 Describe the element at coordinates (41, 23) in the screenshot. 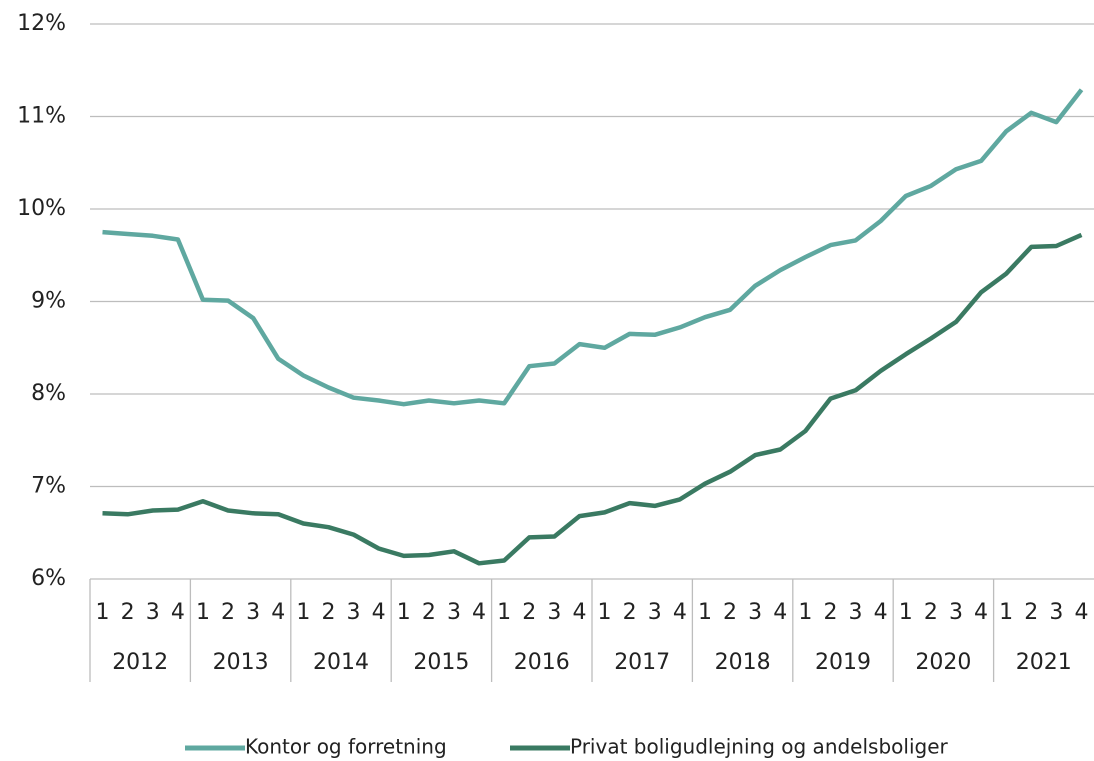

I see `y-tick-label: 12%` at that location.